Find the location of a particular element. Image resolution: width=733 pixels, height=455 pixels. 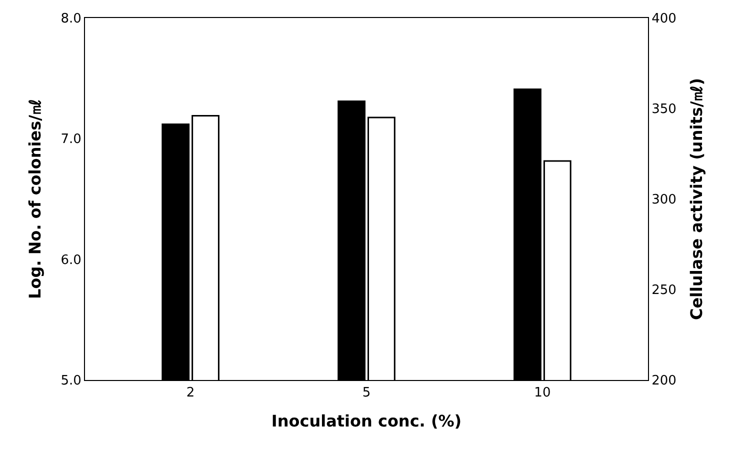

y2-tick-label: 300 is located at coordinates (664, 200).